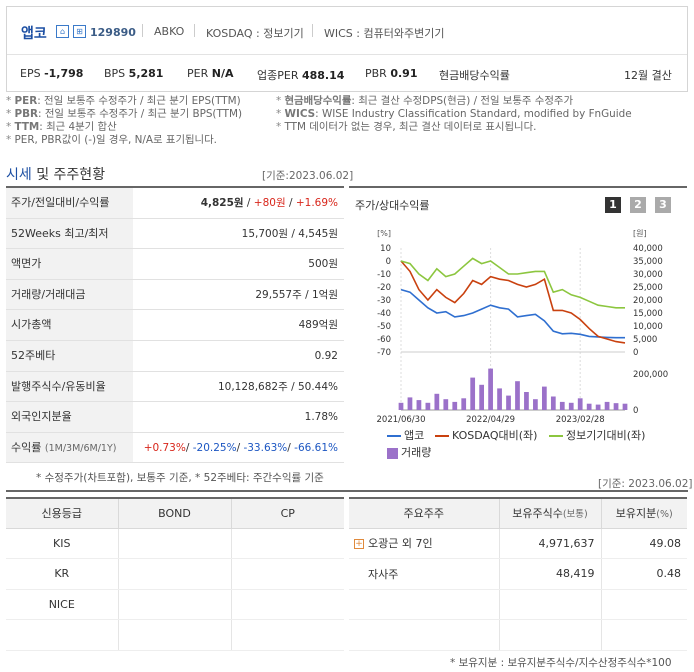  What do you see at coordinates (424, 635) in the screenshot?
I see `shareholder-name` at bounding box center [424, 635].